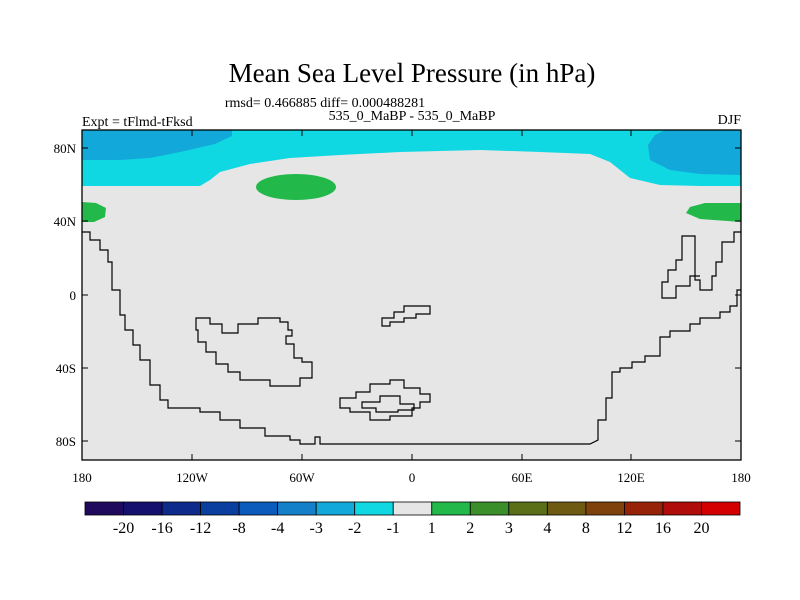  Describe the element at coordinates (412, 73) in the screenshot. I see `chart-title: Mean Sea Level Pressure (in hPa)` at that location.